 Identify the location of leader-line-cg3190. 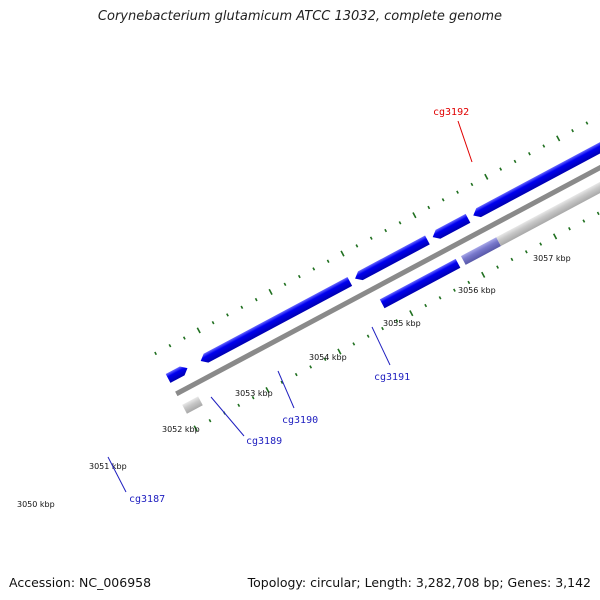
(286, 389).